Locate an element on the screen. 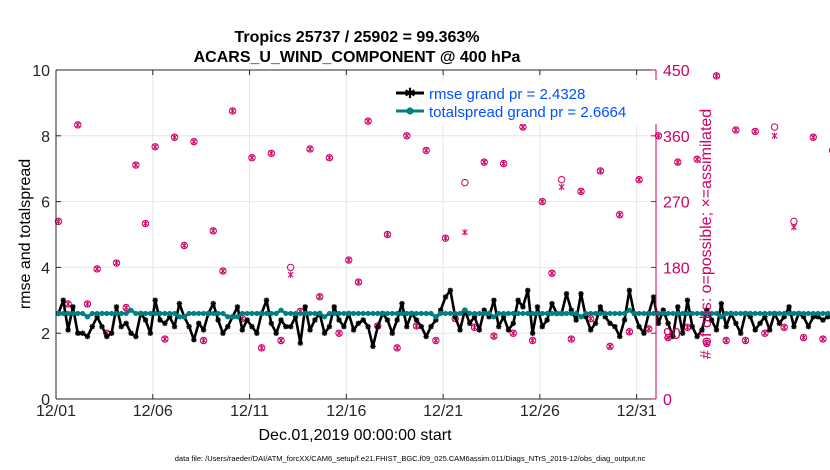  y-axis-label-left: rmse and totalspread is located at coordinates (25, 234).